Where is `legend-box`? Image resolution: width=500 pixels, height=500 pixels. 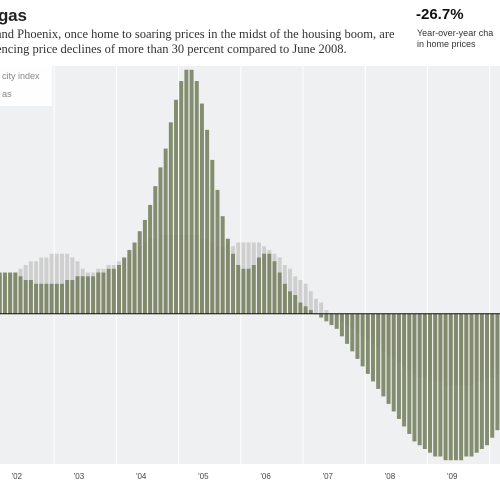 legend-box is located at coordinates (26, 86).